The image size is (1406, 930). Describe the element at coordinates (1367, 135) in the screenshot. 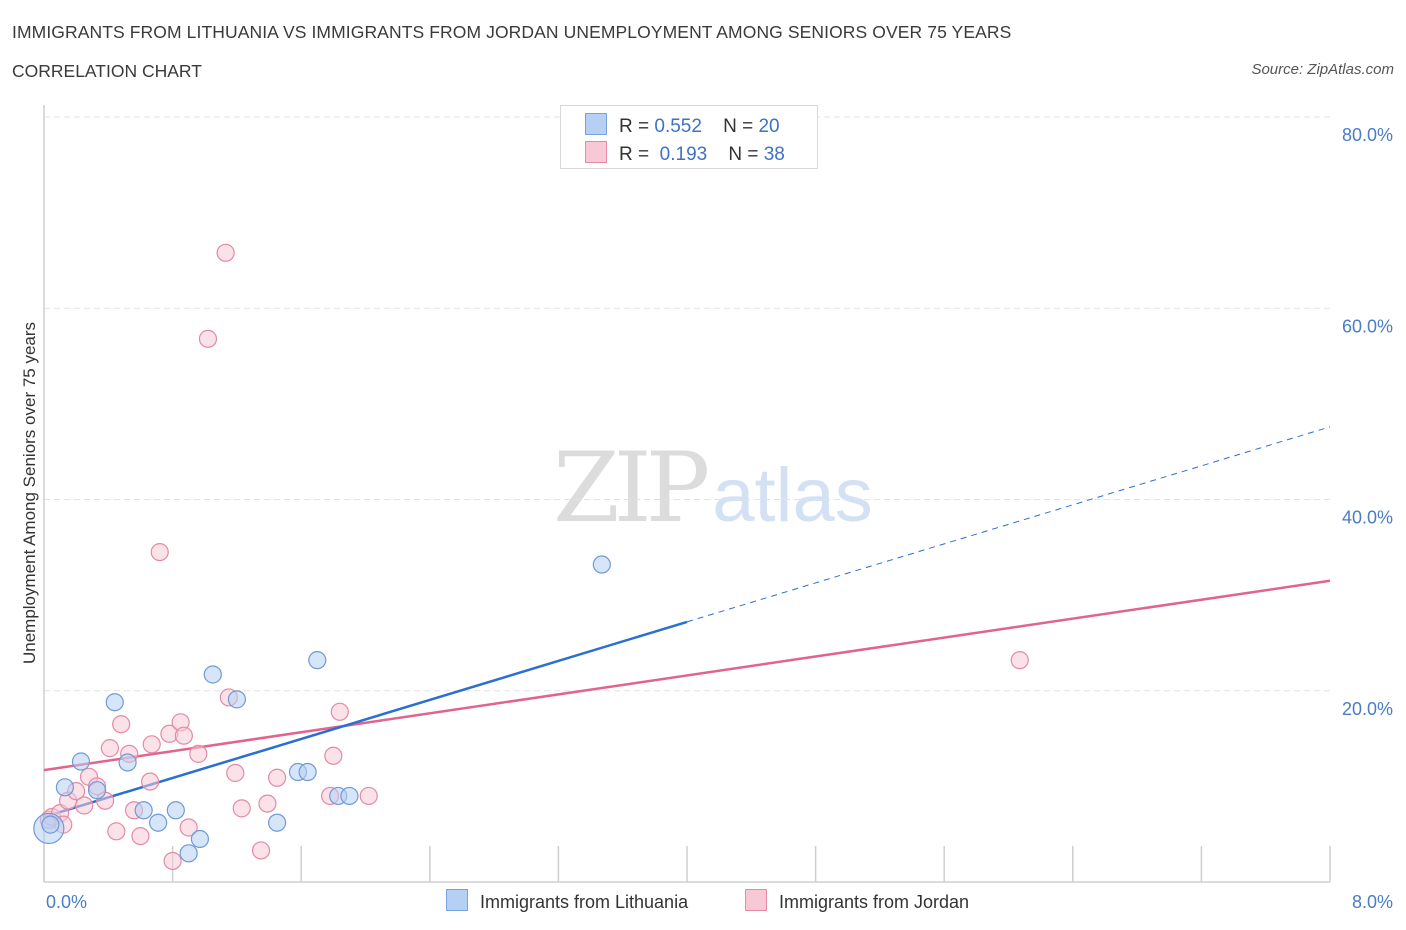

I see `y-tick-label: 80.0%` at that location.